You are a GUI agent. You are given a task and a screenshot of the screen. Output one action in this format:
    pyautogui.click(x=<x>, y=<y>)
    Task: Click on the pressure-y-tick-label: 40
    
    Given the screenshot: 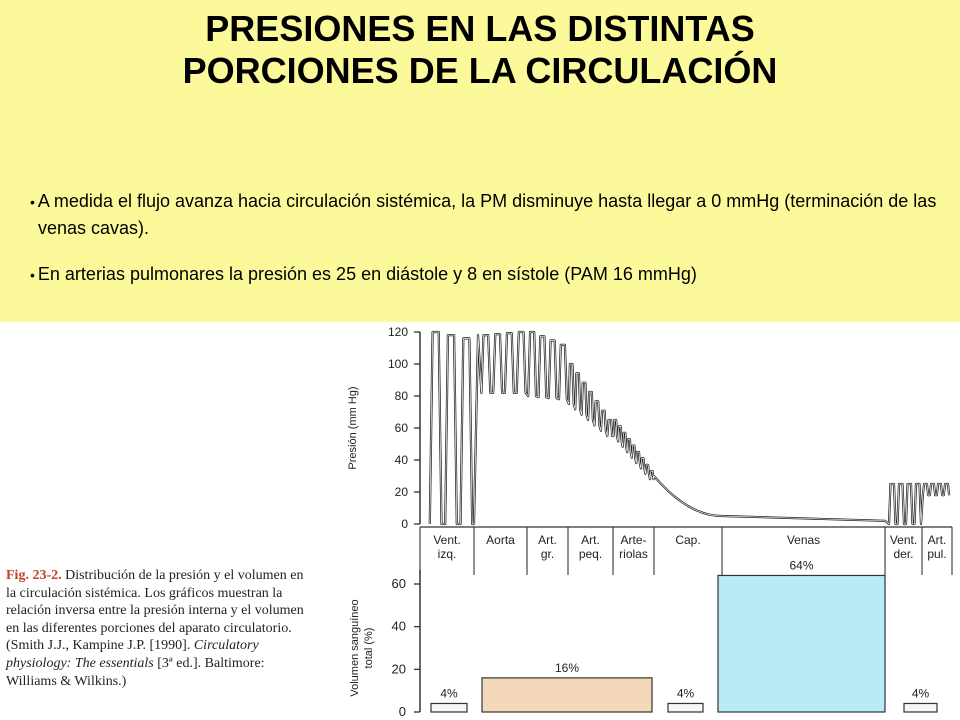 What is the action you would take?
    pyautogui.click(x=402, y=460)
    